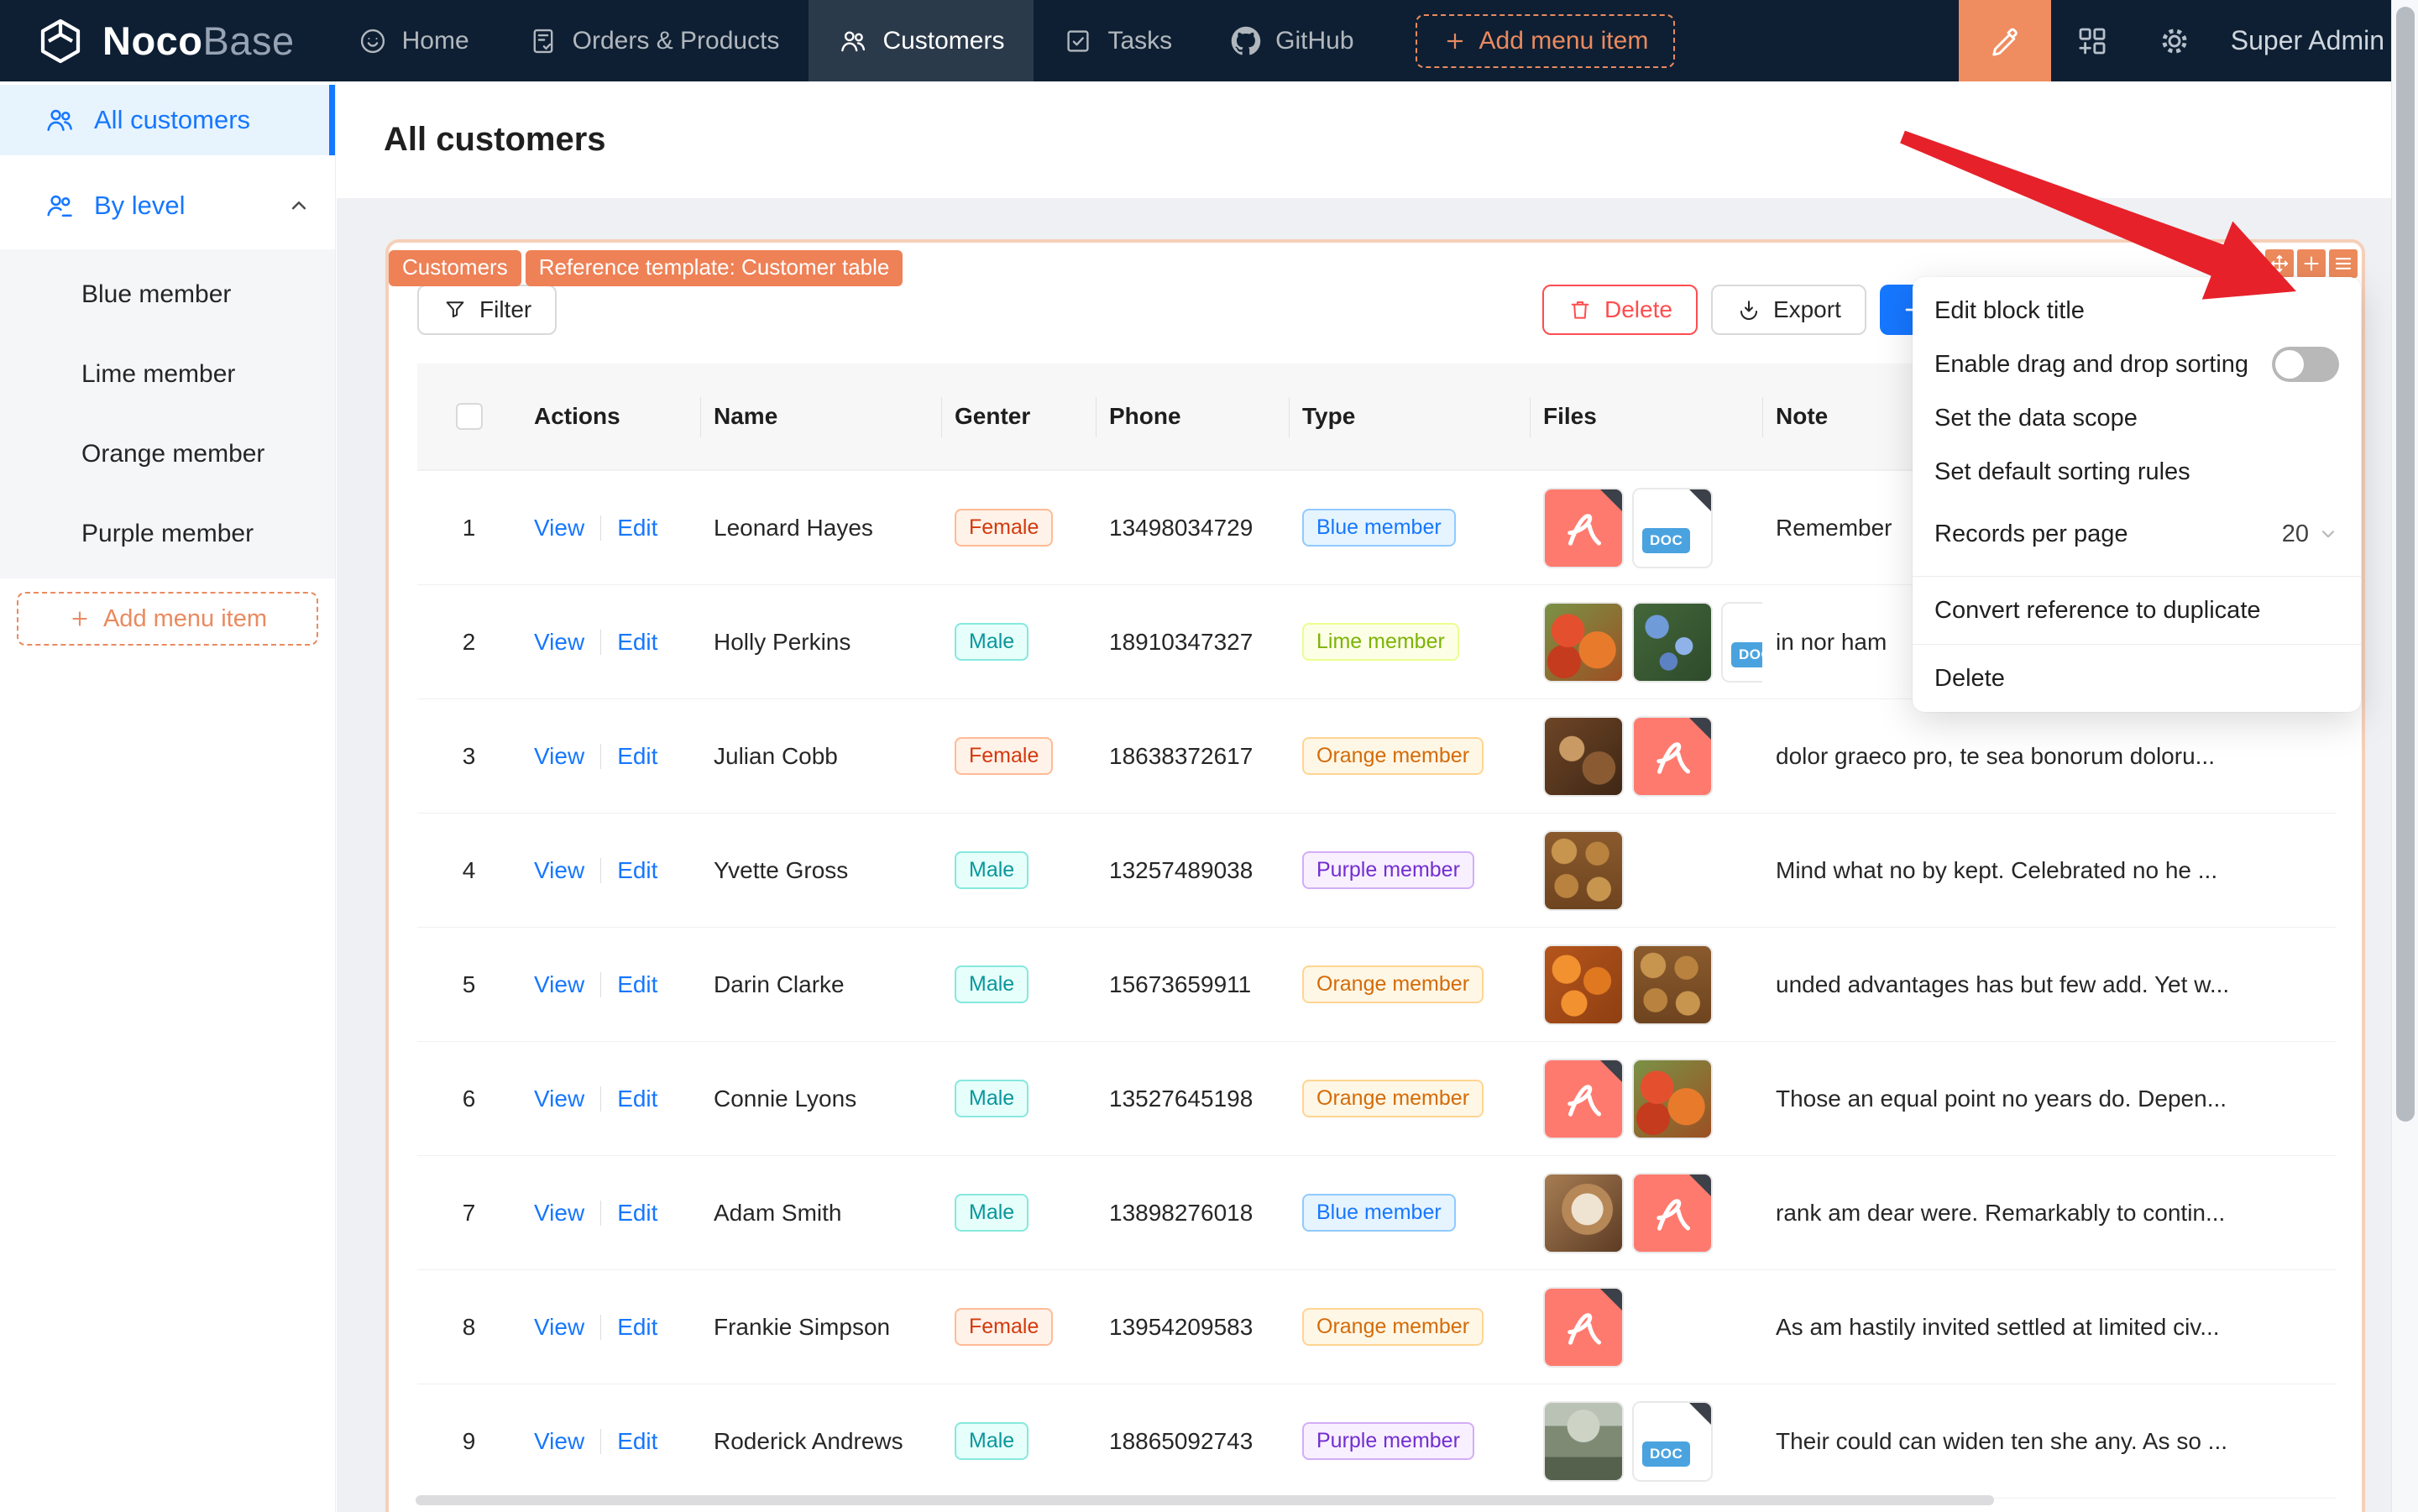 This screenshot has height=1512, width=2418. Describe the element at coordinates (164, 40) in the screenshot. I see `nocobase-logo: NocoBase` at that location.